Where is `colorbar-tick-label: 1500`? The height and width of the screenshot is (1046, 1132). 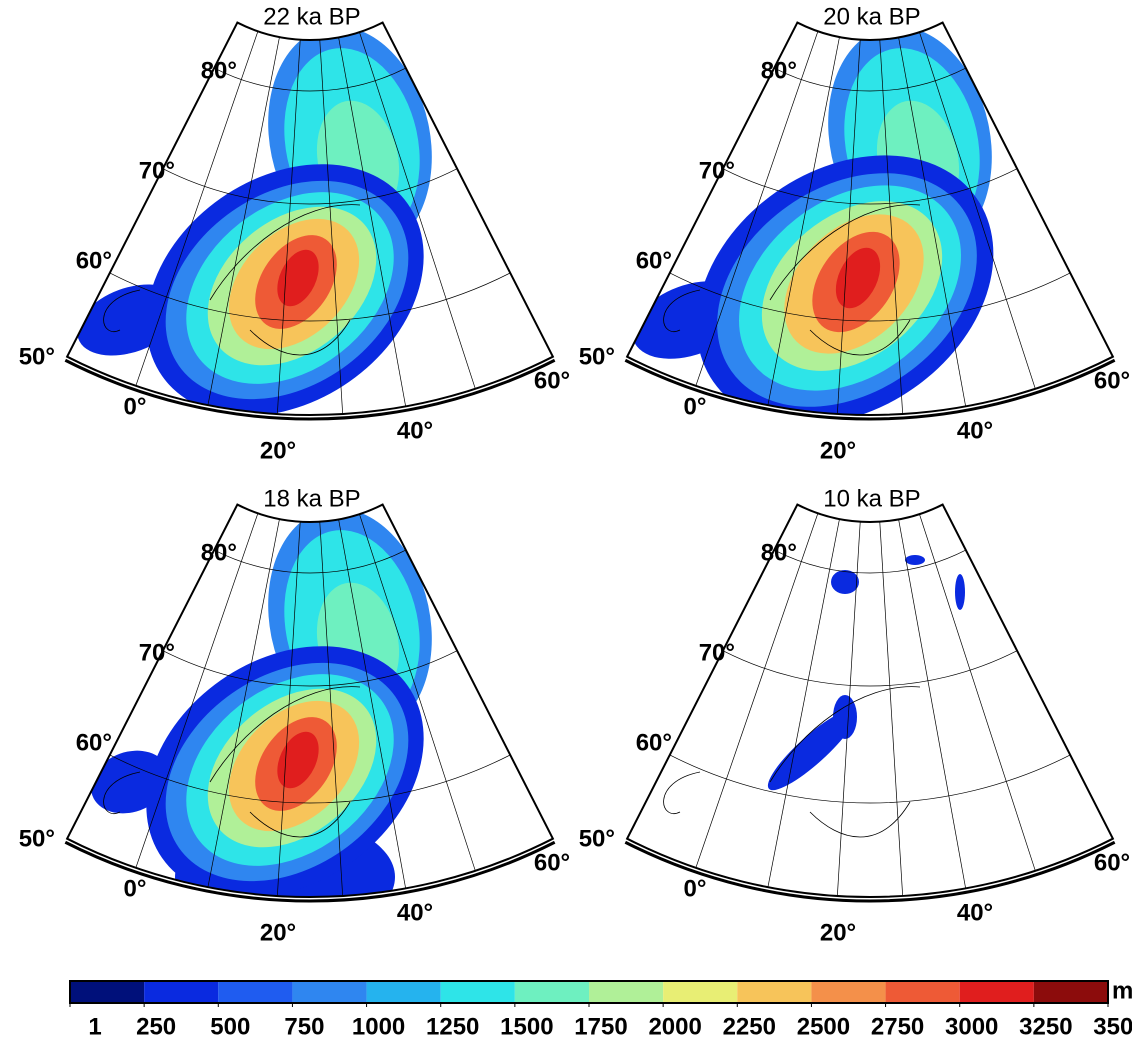
colorbar-tick-label: 1500 is located at coordinates (526, 1026).